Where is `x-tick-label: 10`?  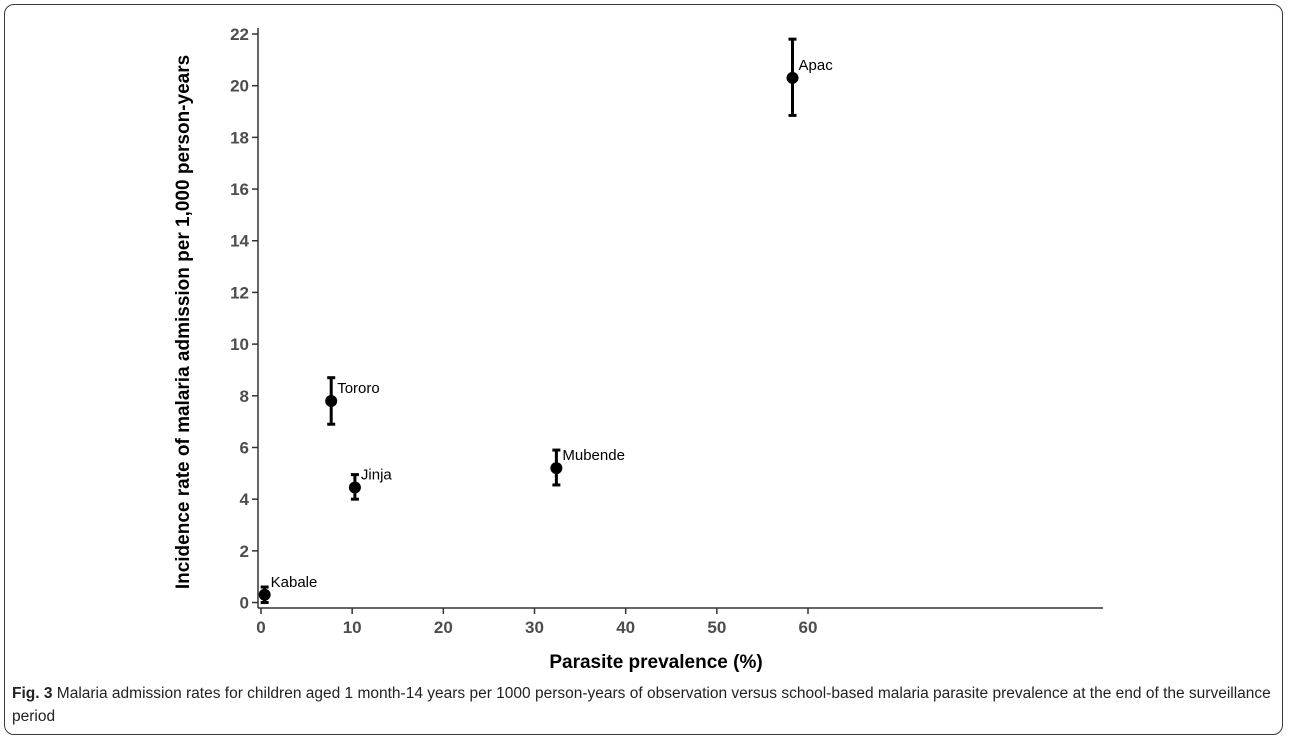
x-tick-label: 10 is located at coordinates (352, 627).